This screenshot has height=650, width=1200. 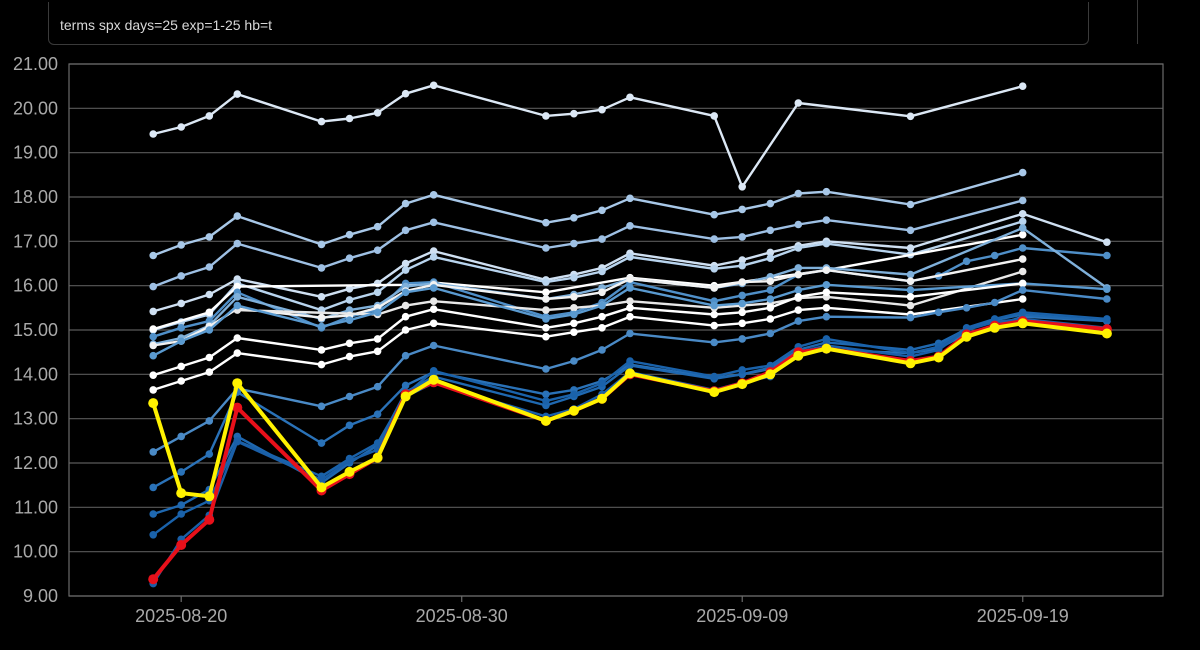 I want to click on y-tick-label: 21.00, so click(x=35, y=64).